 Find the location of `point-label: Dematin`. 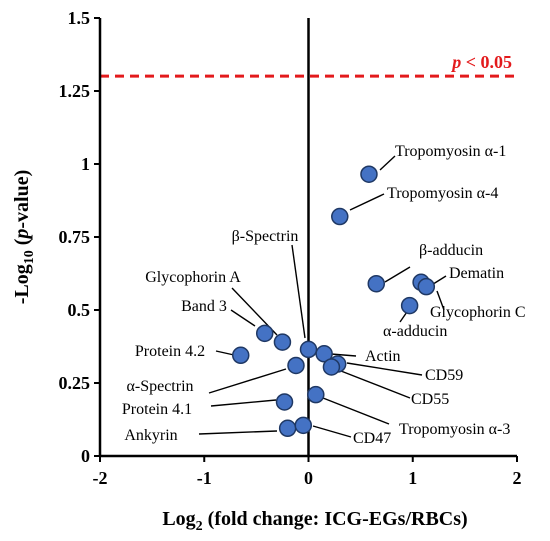

point-label: Dematin is located at coordinates (476, 273).